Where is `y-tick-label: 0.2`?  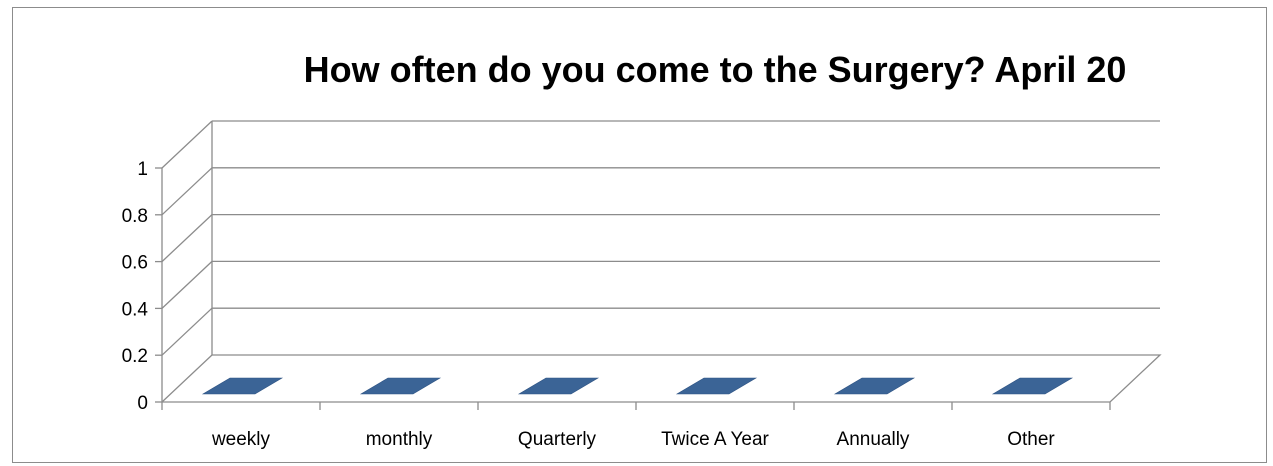
y-tick-label: 0.2 is located at coordinates (135, 356).